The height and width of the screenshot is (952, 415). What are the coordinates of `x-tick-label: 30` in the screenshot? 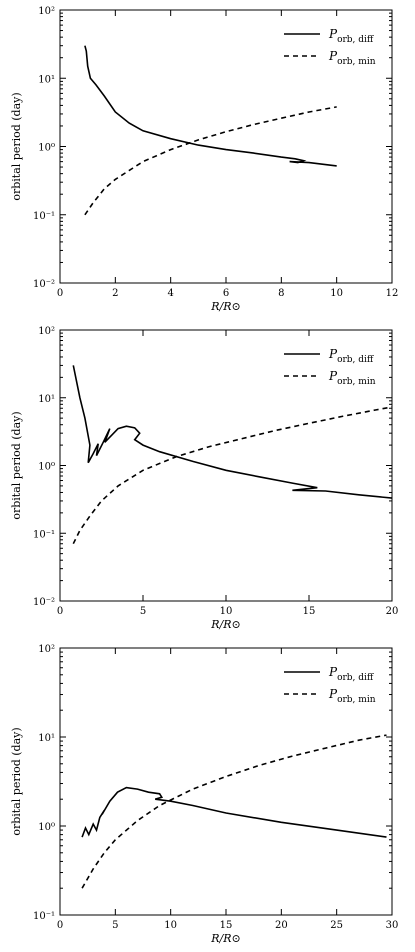 It's located at (392, 925).